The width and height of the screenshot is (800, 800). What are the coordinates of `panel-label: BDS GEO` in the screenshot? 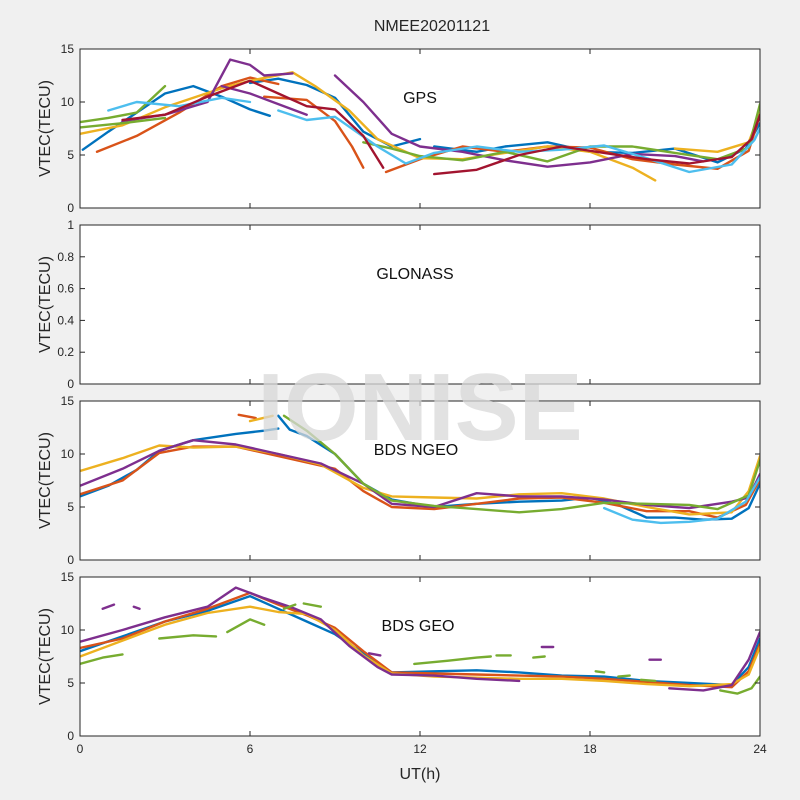 It's located at (418, 626).